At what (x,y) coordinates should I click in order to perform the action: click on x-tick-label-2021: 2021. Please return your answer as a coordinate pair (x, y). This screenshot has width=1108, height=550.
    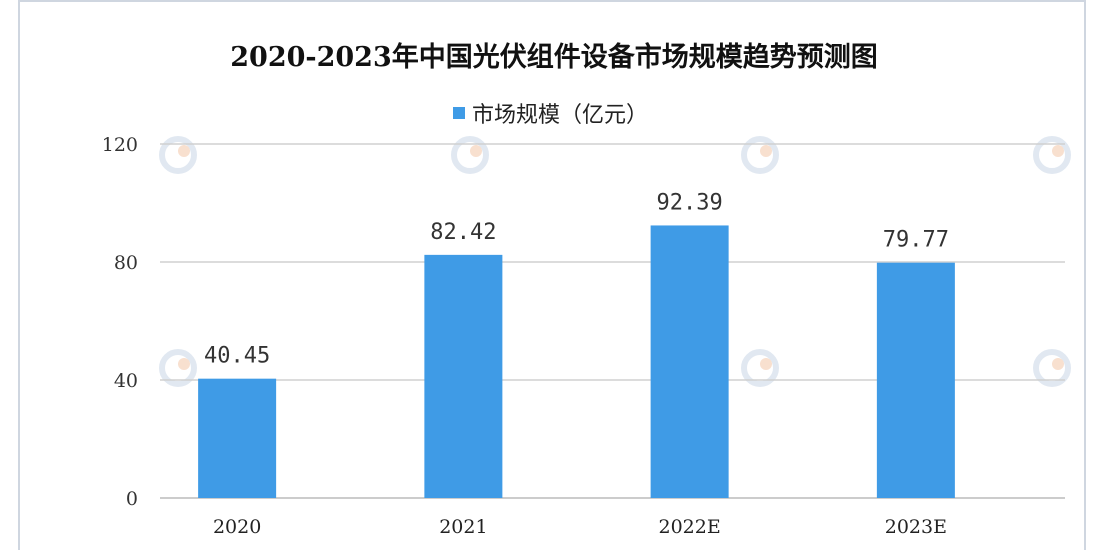
    Looking at the image, I should click on (463, 527).